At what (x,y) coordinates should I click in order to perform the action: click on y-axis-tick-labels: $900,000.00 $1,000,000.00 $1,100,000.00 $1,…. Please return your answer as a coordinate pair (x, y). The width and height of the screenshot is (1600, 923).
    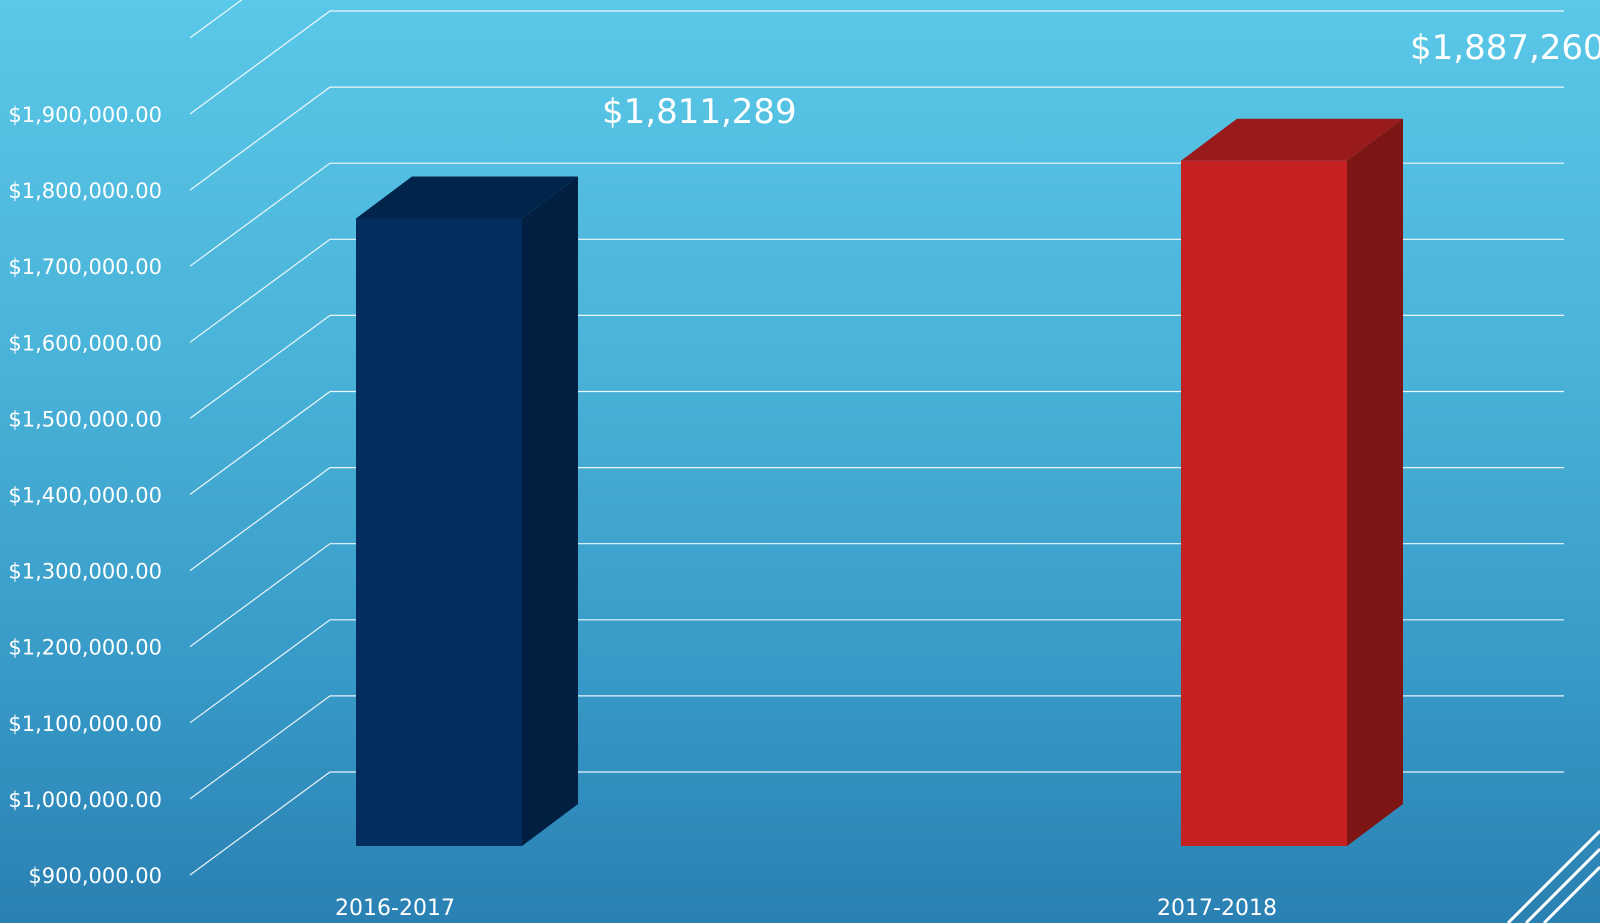
    Looking at the image, I should click on (85, 495).